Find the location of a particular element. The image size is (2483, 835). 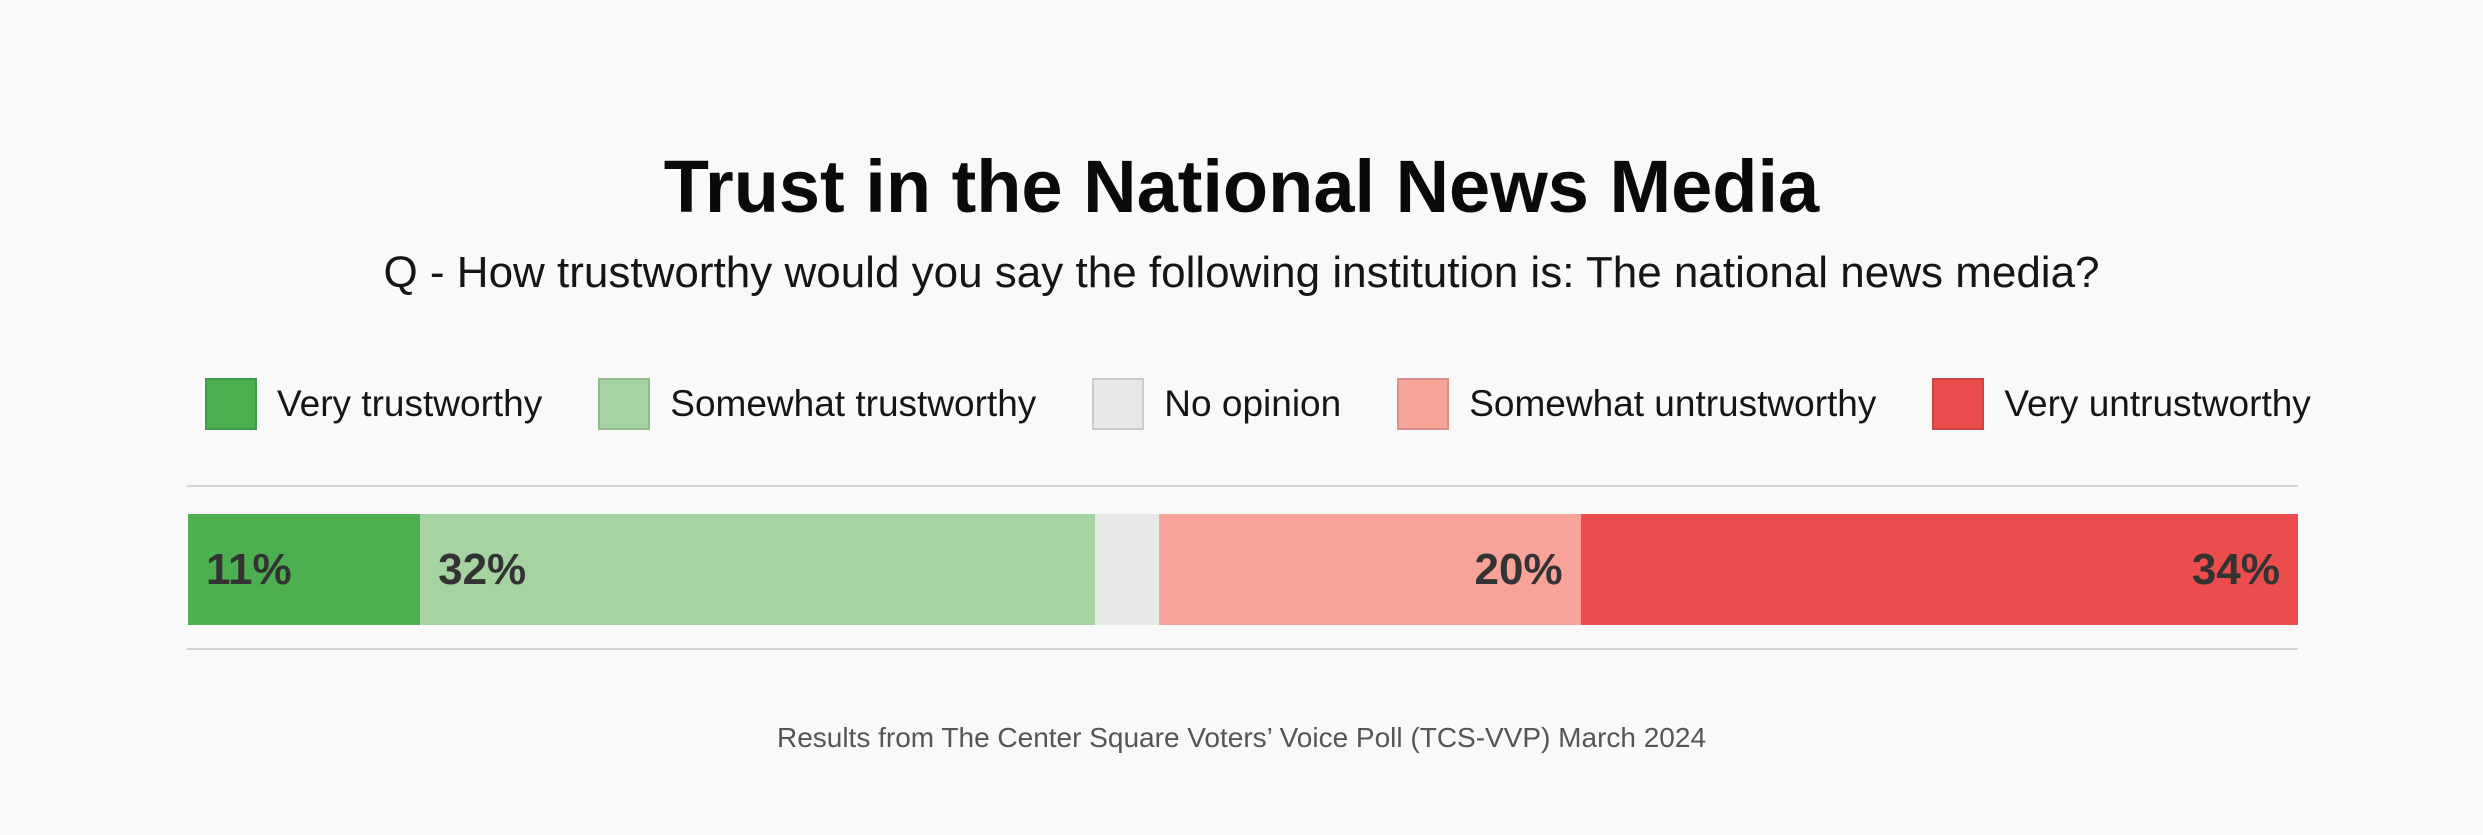

bar-value-label: 34% is located at coordinates (2235, 569).